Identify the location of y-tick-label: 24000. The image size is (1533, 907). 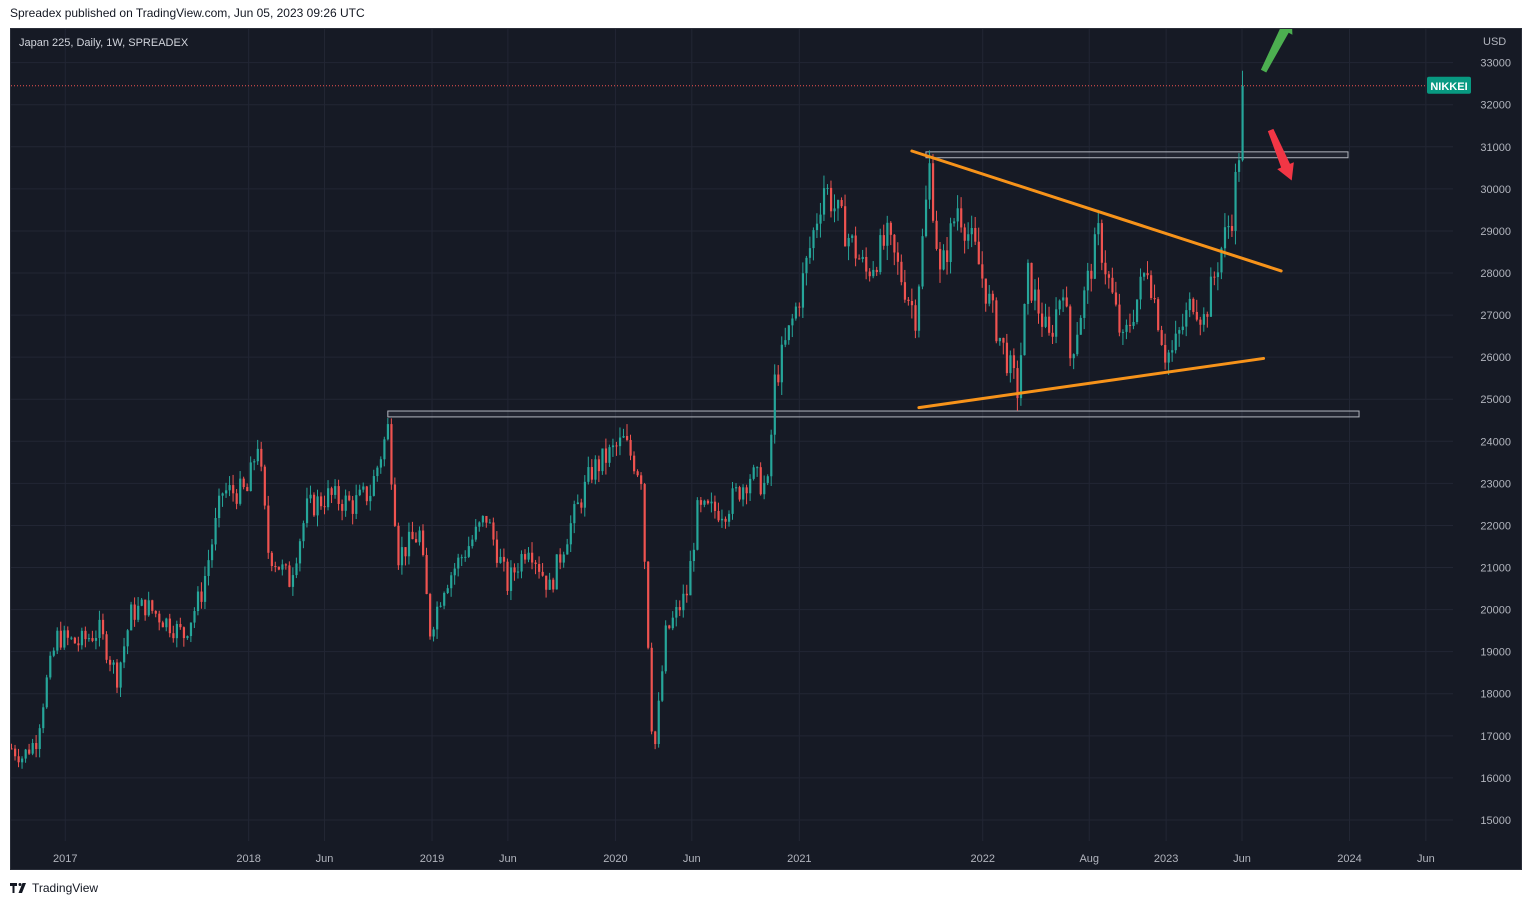
(1495, 442).